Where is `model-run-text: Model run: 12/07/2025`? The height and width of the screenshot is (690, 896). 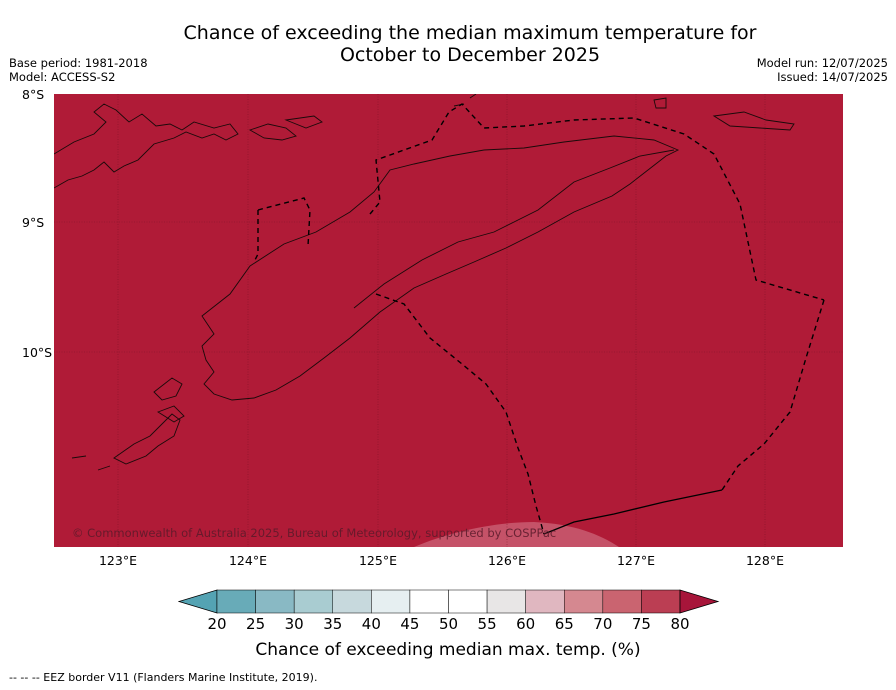
model-run-text: Model run: 12/07/2025 is located at coordinates (822, 63).